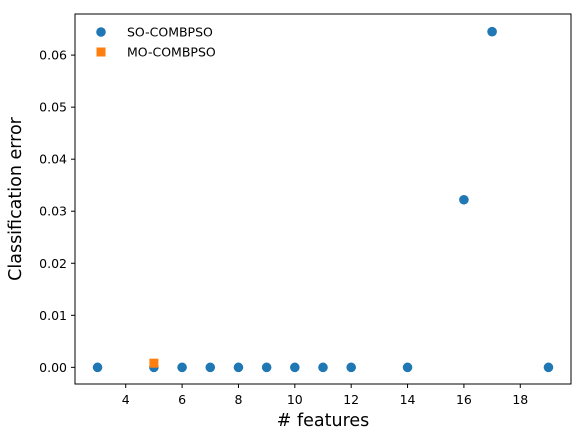  What do you see at coordinates (53, 315) in the screenshot?
I see `y-tick-label: 0.01` at bounding box center [53, 315].